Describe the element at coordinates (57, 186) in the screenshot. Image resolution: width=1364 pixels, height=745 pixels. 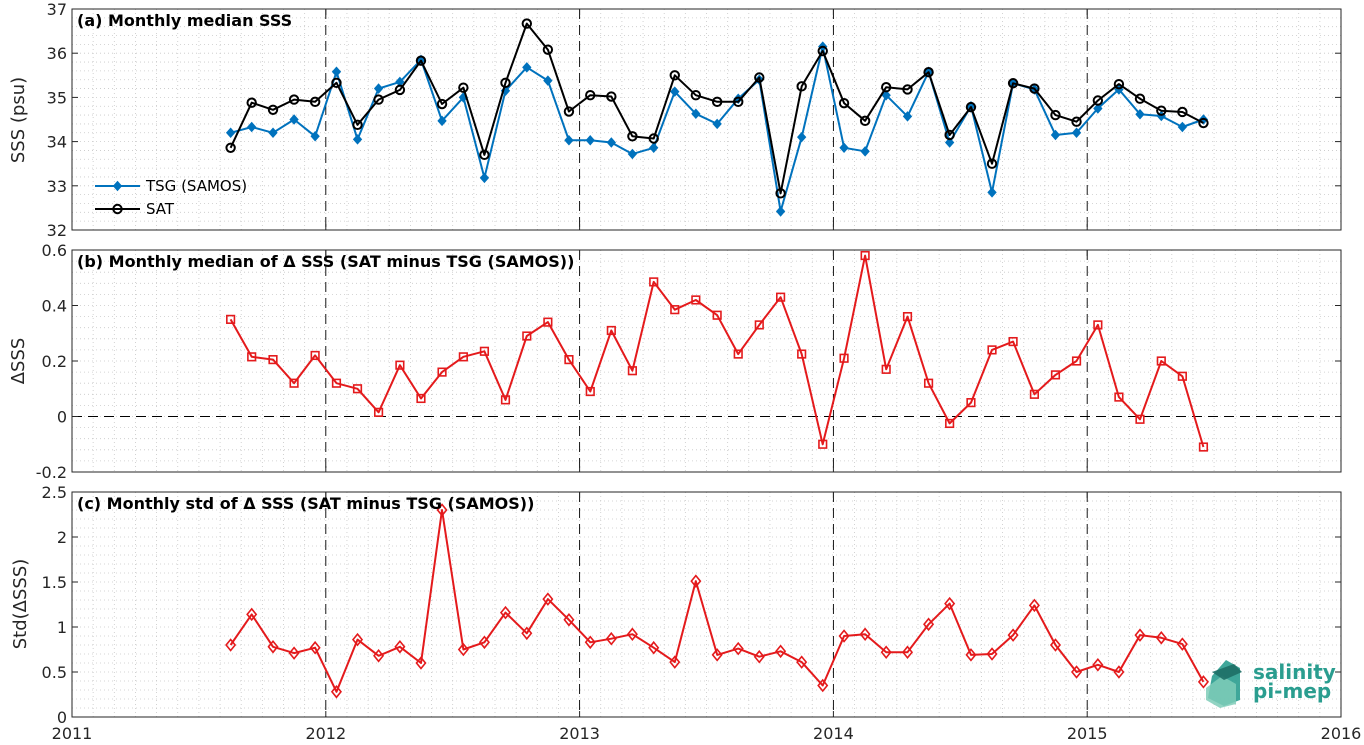
I see `y-tick-label: 33` at that location.